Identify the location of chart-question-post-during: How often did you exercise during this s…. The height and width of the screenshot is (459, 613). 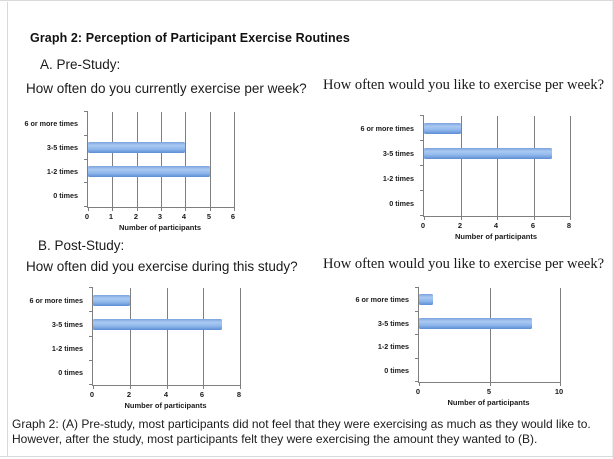
(162, 266).